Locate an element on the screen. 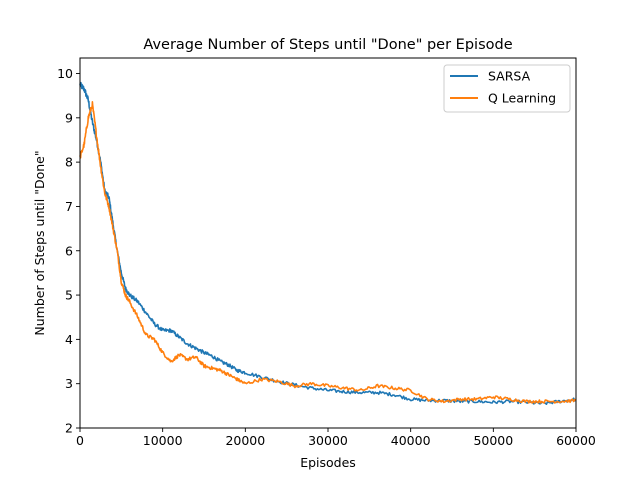 The image size is (640, 480). legend-label-q-learning: Q Learning is located at coordinates (522, 98).